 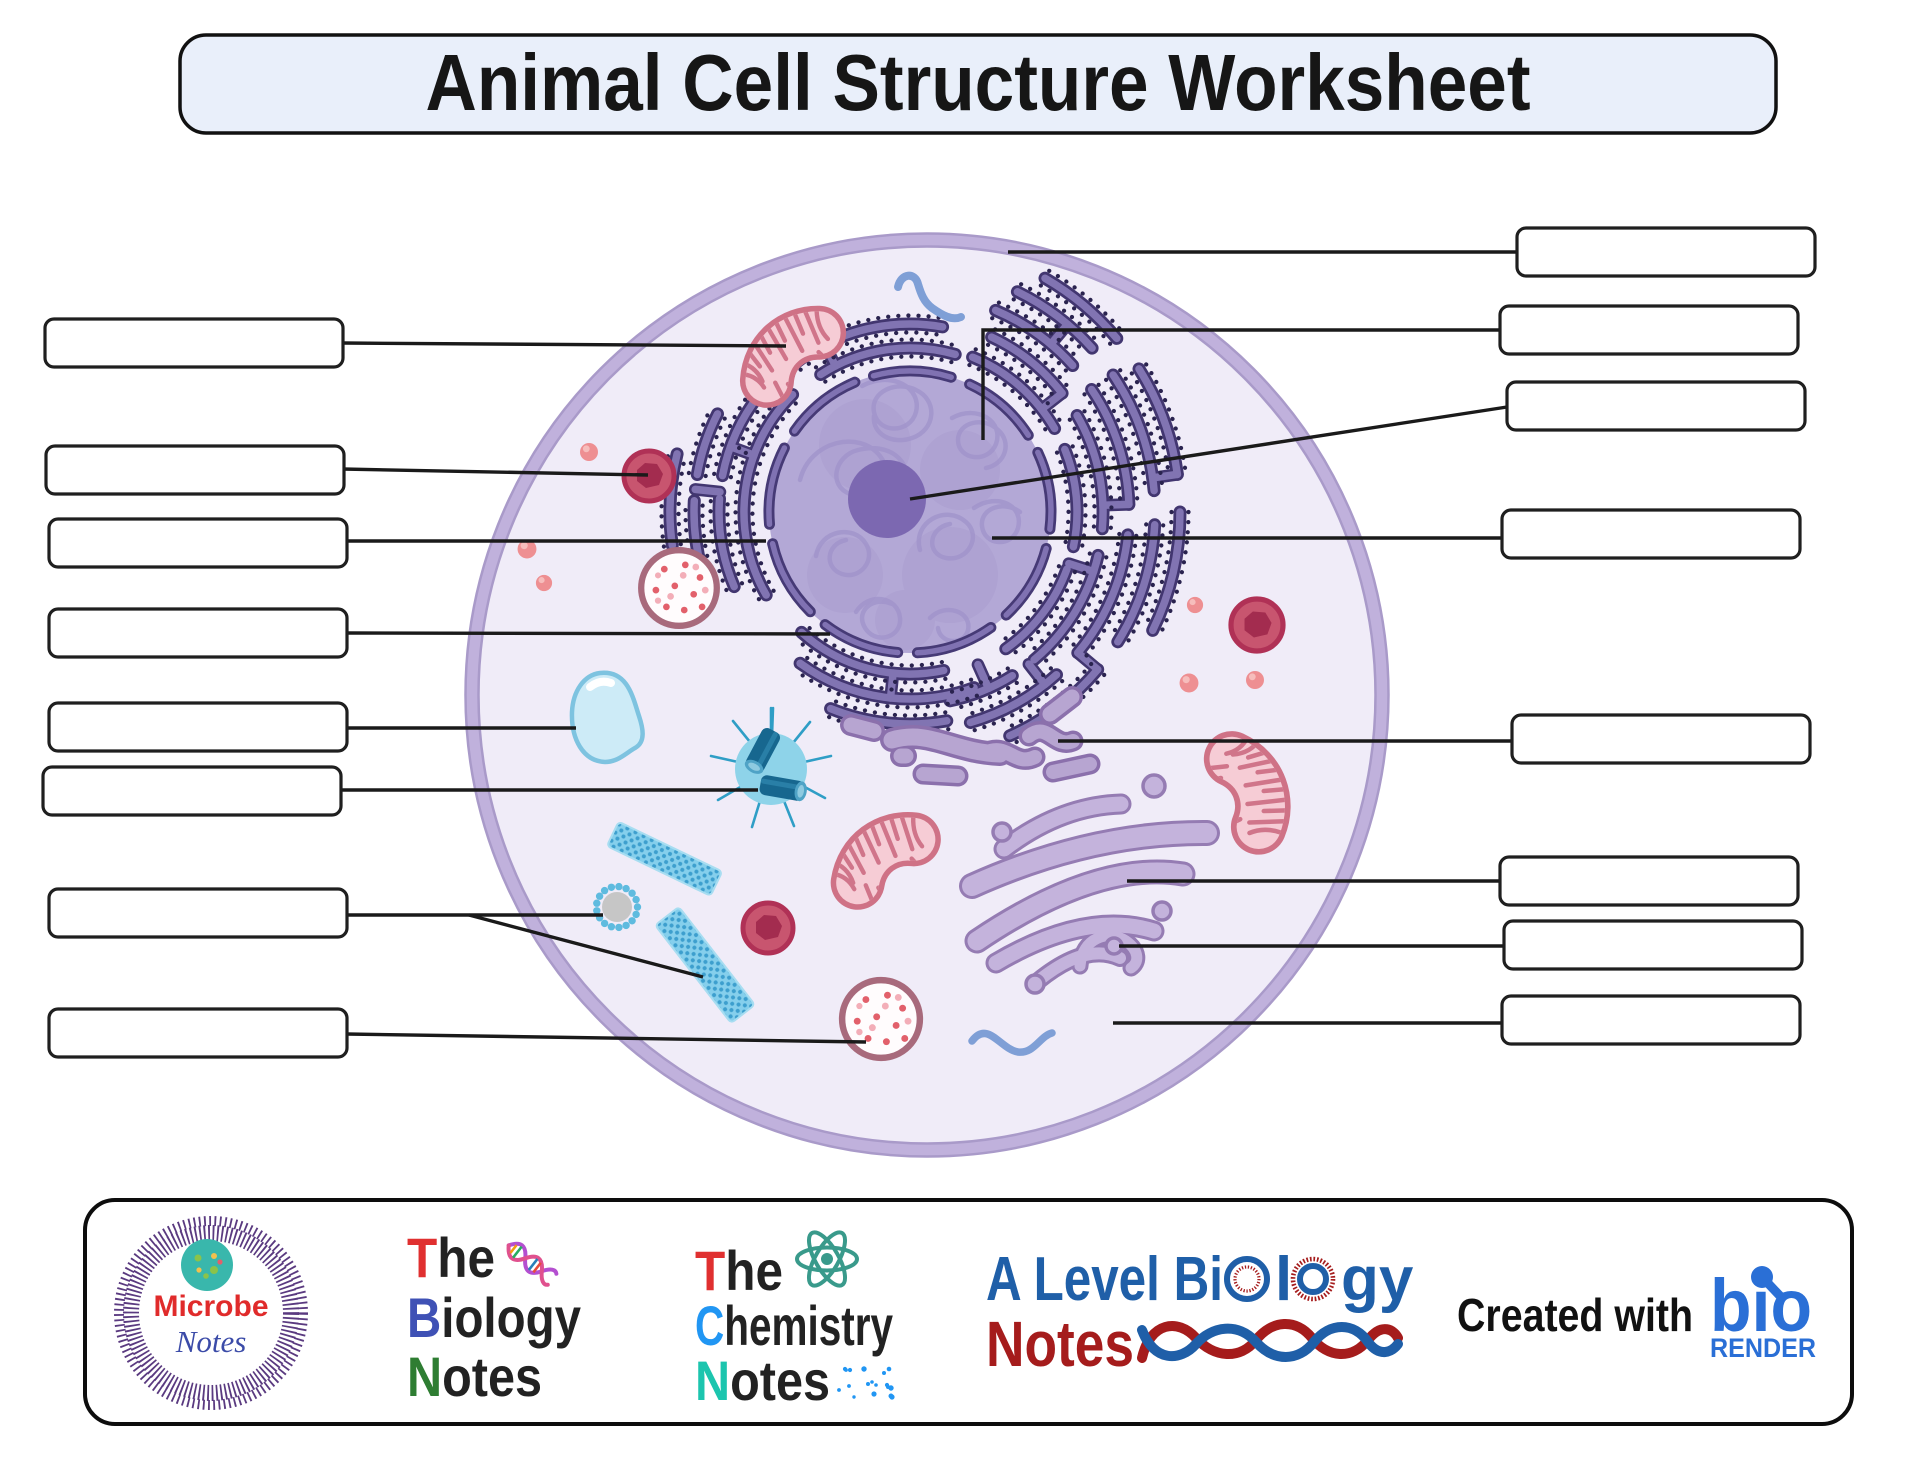 I want to click on svg-text: l, so click(x=1283, y=1279).